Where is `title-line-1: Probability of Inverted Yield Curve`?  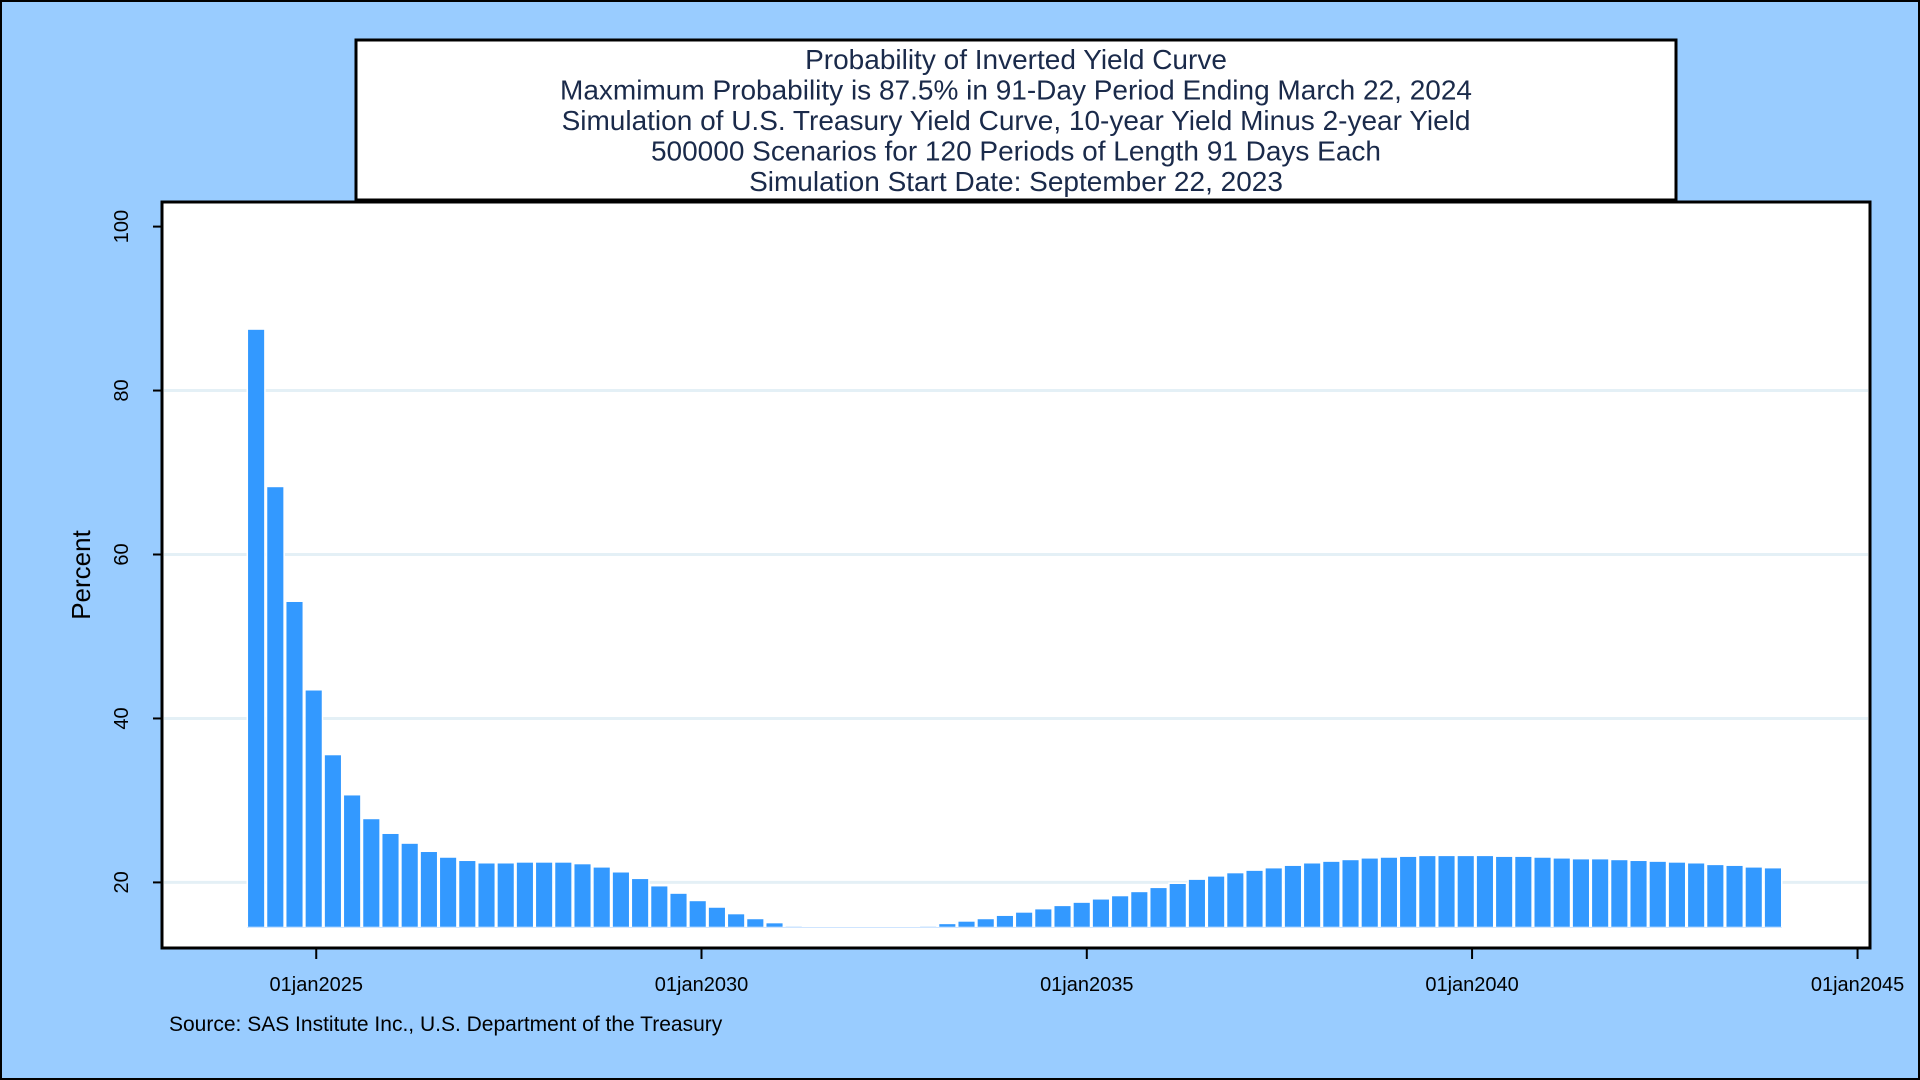 title-line-1: Probability of Inverted Yield Curve is located at coordinates (1016, 59).